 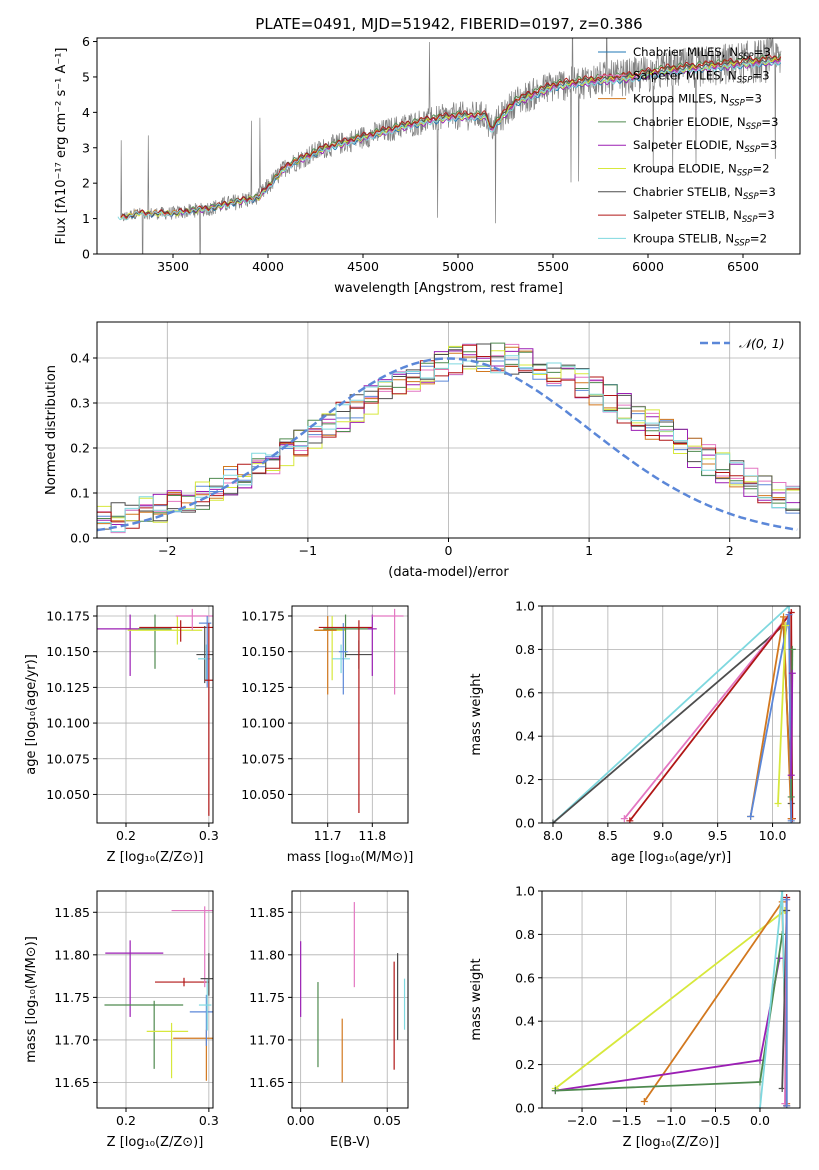 What do you see at coordinates (760, 1120) in the screenshot?
I see `x-tick-label: 0.0` at bounding box center [760, 1120].